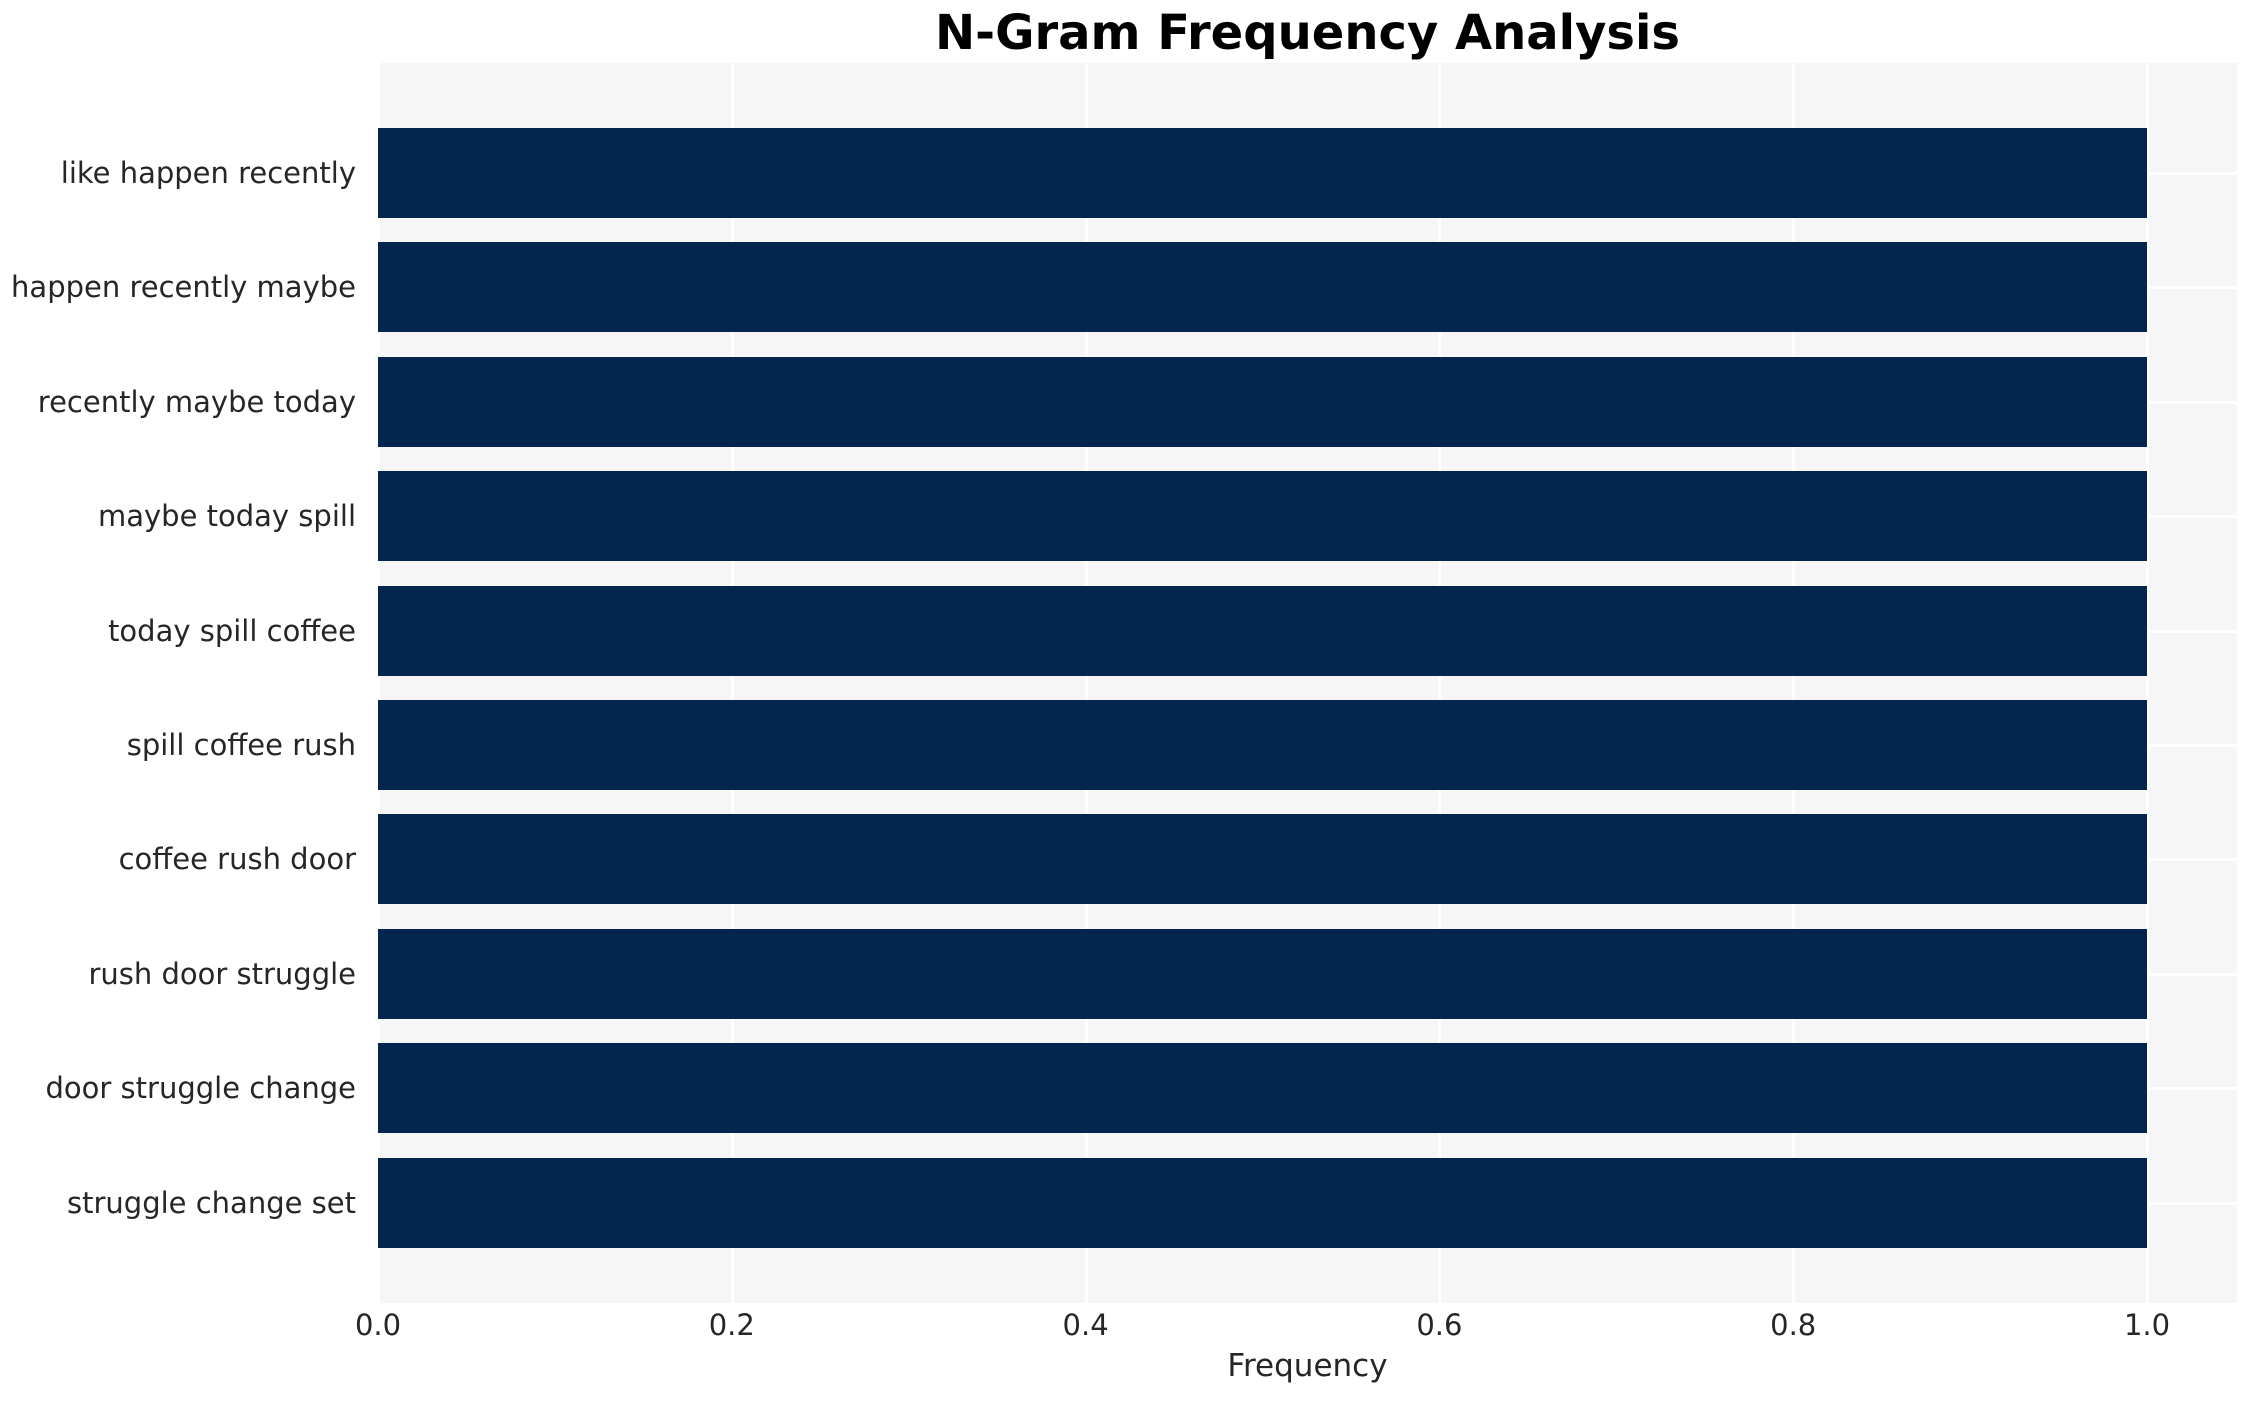 The width and height of the screenshot is (2256, 1402). Describe the element at coordinates (241, 745) in the screenshot. I see `y-tick-label: spill coffee rush` at that location.